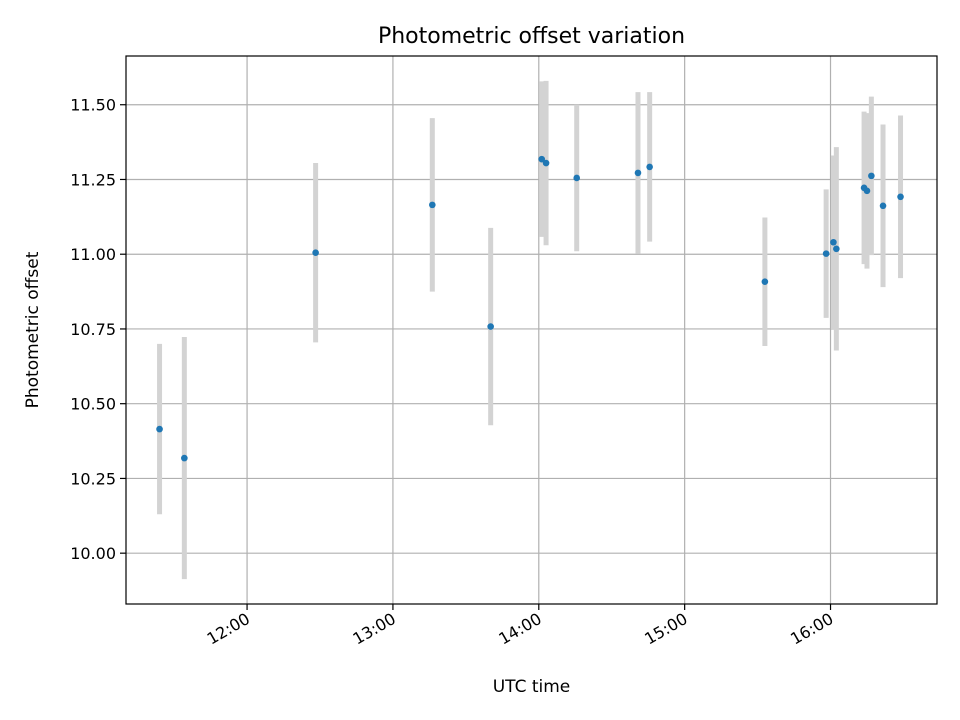 The width and height of the screenshot is (960, 720). I want to click on y-tick-label: 10.00, so click(93, 553).